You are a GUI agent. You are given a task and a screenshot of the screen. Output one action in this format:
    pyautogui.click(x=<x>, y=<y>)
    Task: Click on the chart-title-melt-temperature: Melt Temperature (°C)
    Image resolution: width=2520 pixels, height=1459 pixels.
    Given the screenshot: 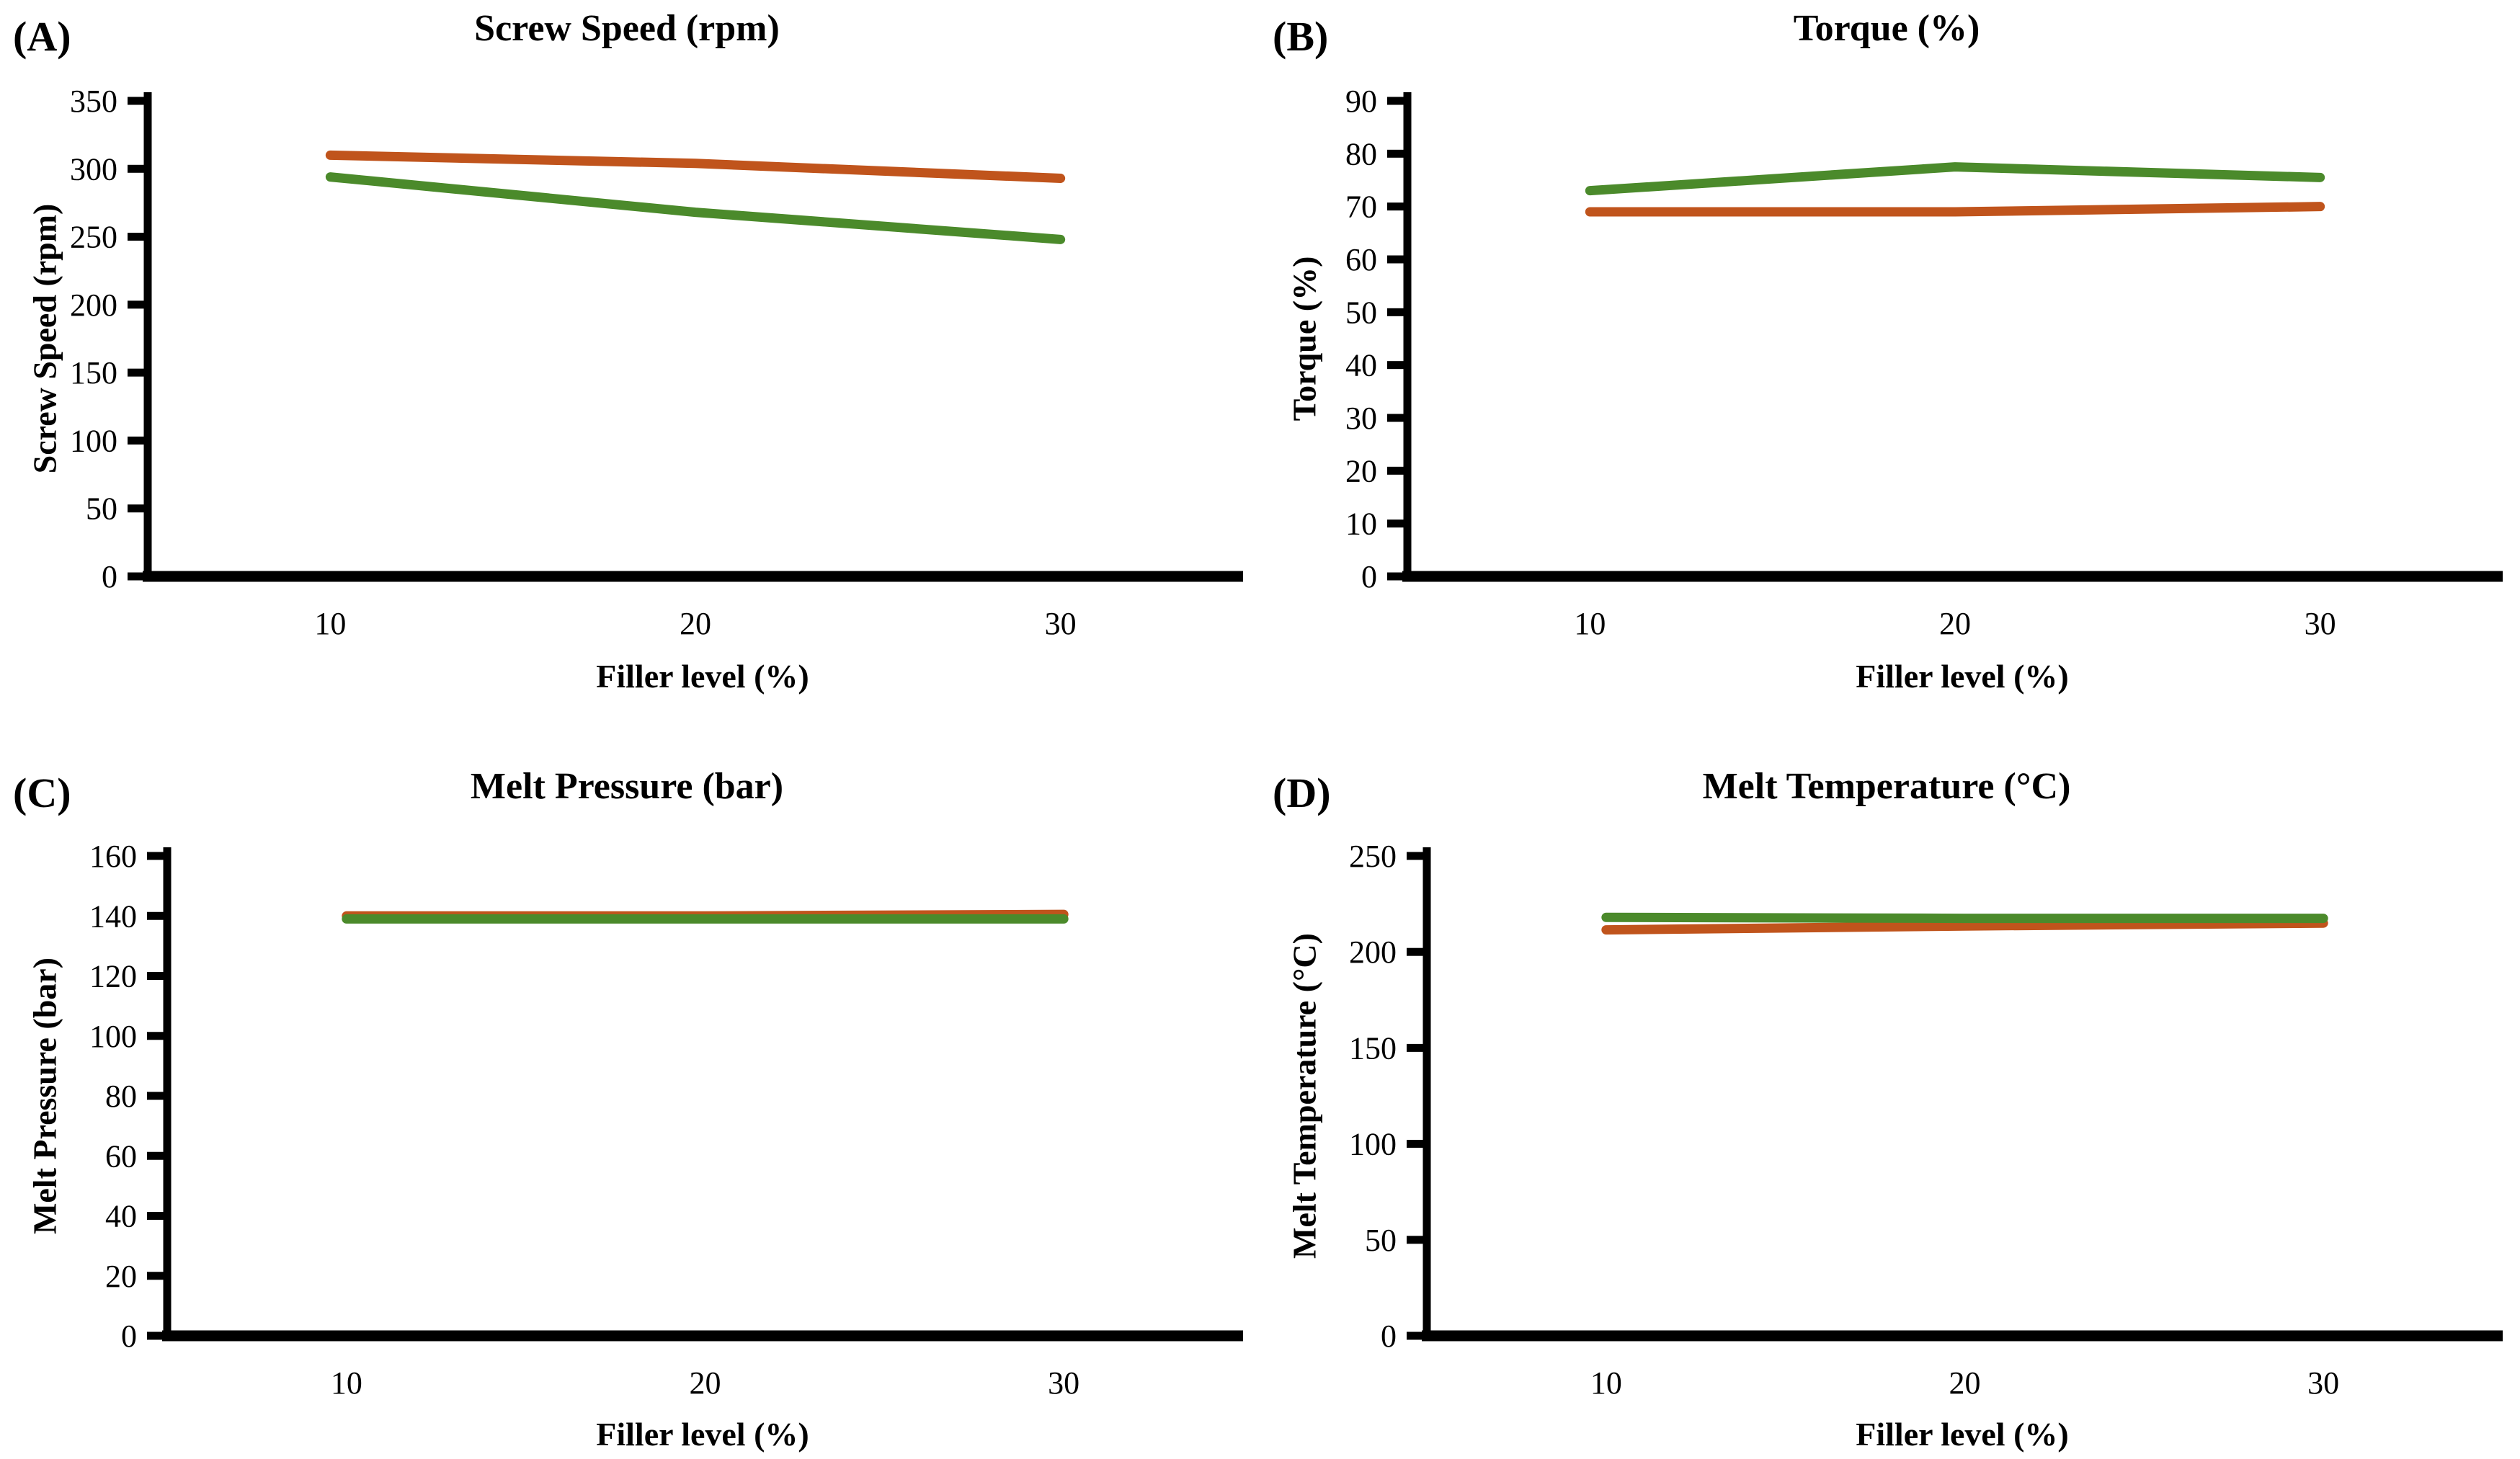 What is the action you would take?
    pyautogui.click(x=1886, y=786)
    